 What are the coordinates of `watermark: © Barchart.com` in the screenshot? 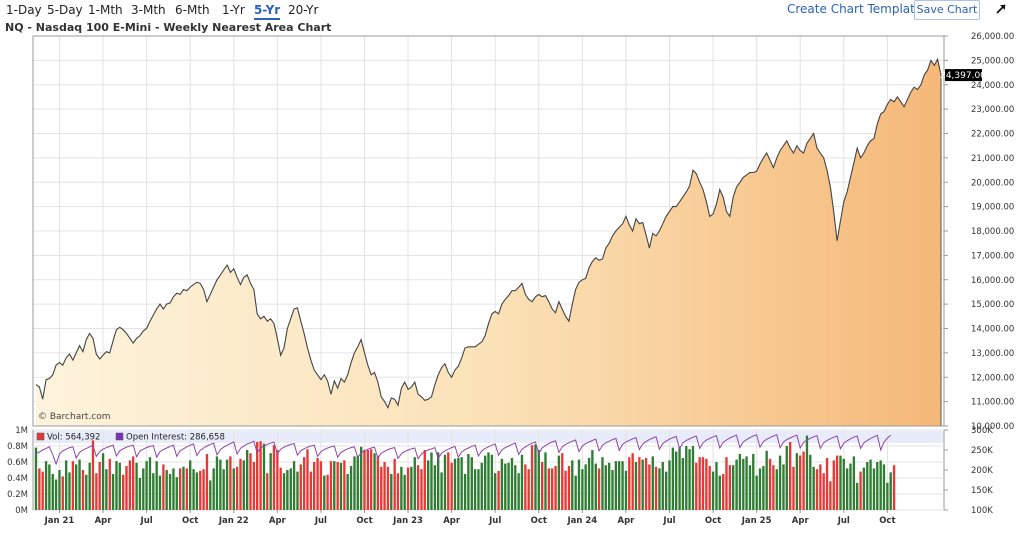 It's located at (74, 417).